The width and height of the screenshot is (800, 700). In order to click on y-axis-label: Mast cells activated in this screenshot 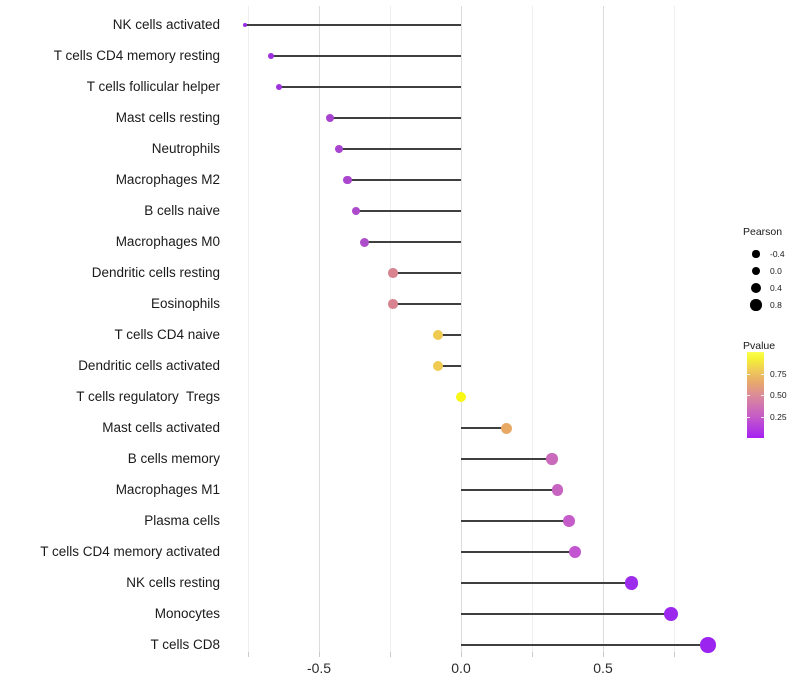, I will do `click(161, 427)`.